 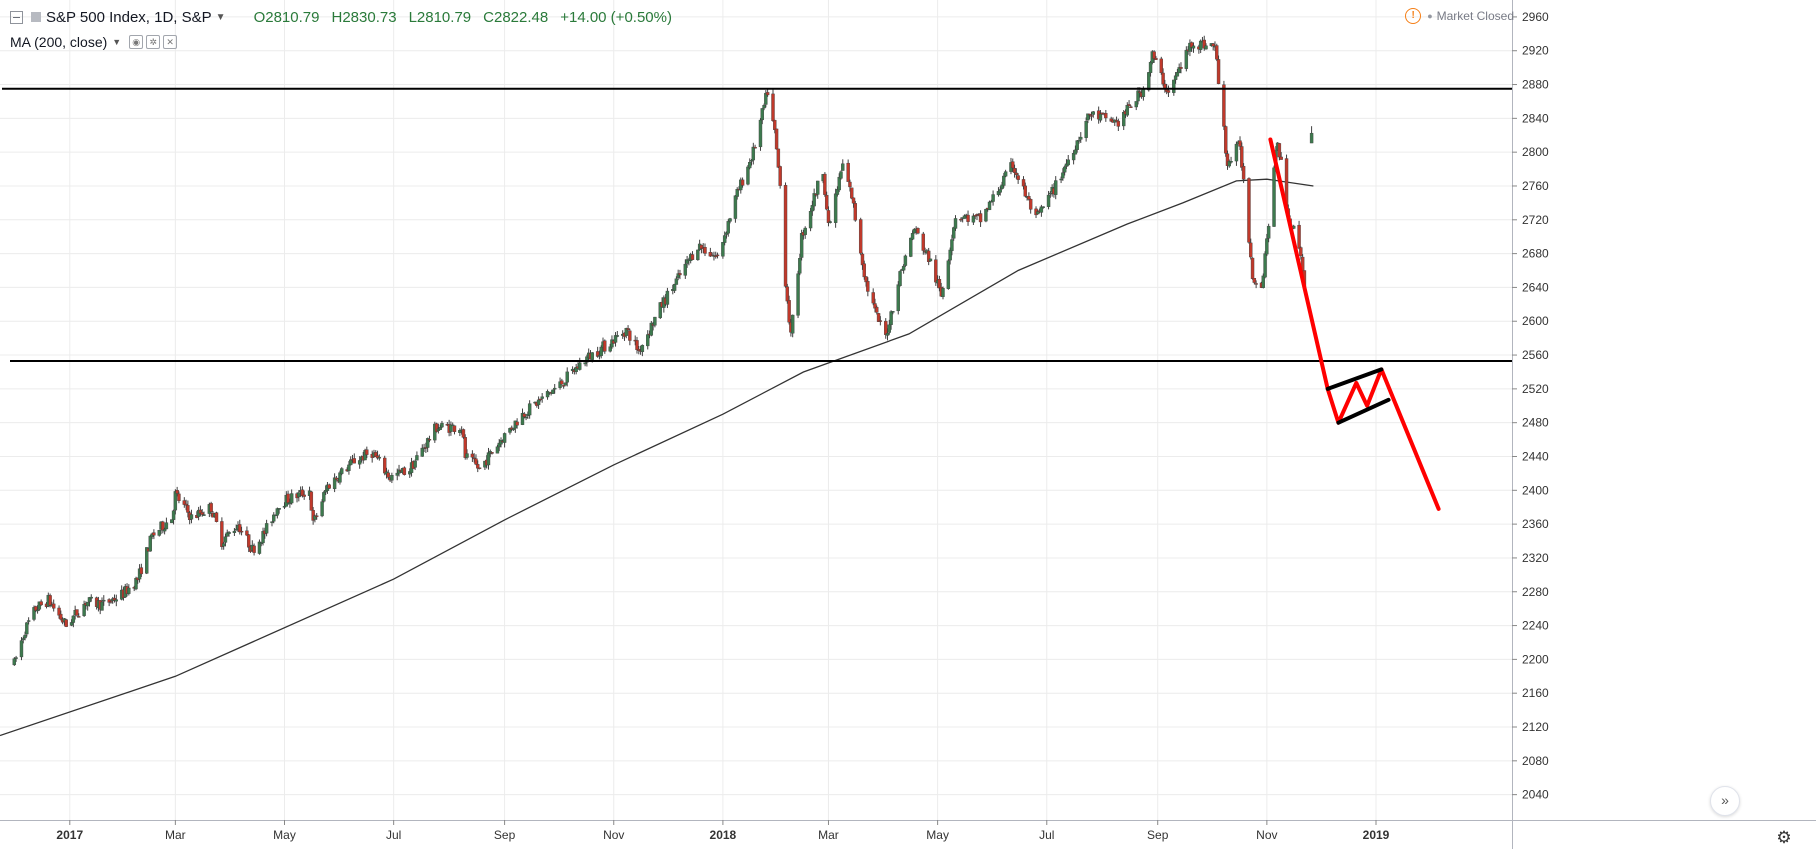 I want to click on y-tick-label: 2960, so click(x=1535, y=17).